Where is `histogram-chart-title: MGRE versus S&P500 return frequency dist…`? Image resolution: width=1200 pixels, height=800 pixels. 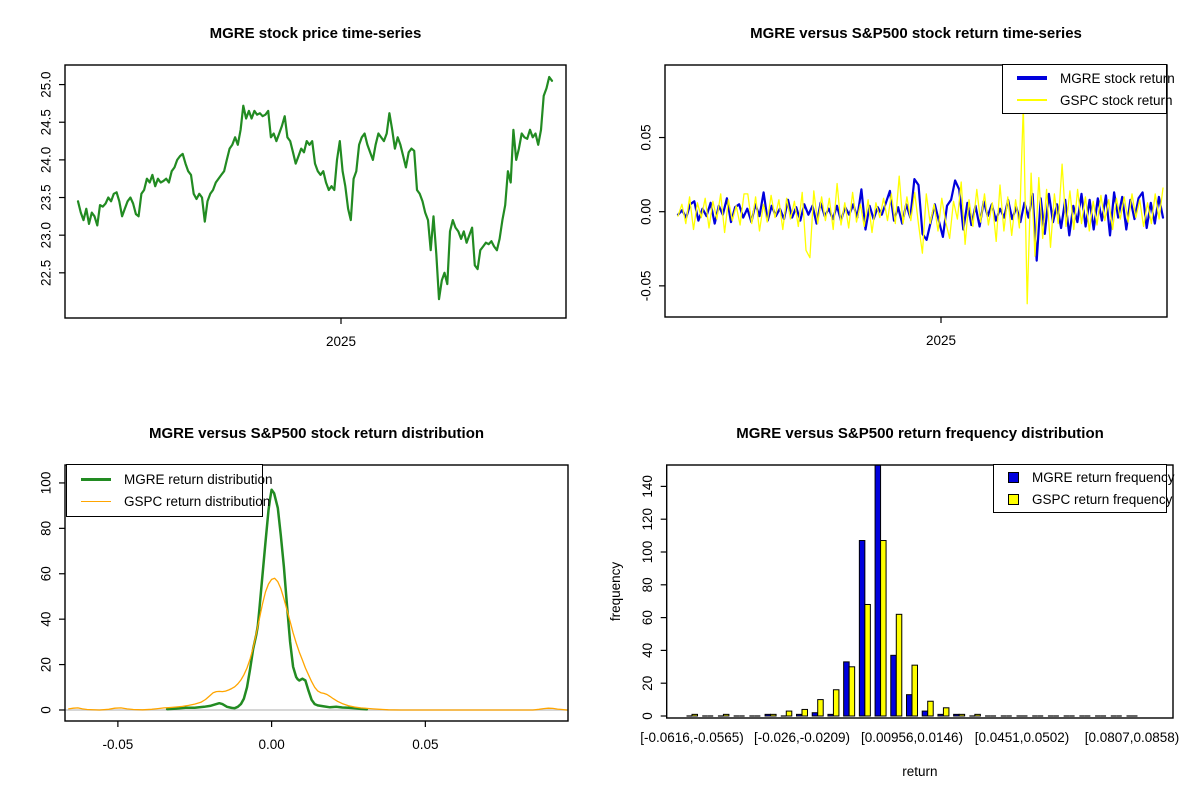 histogram-chart-title: MGRE versus S&P500 return frequency dist… is located at coordinates (920, 433).